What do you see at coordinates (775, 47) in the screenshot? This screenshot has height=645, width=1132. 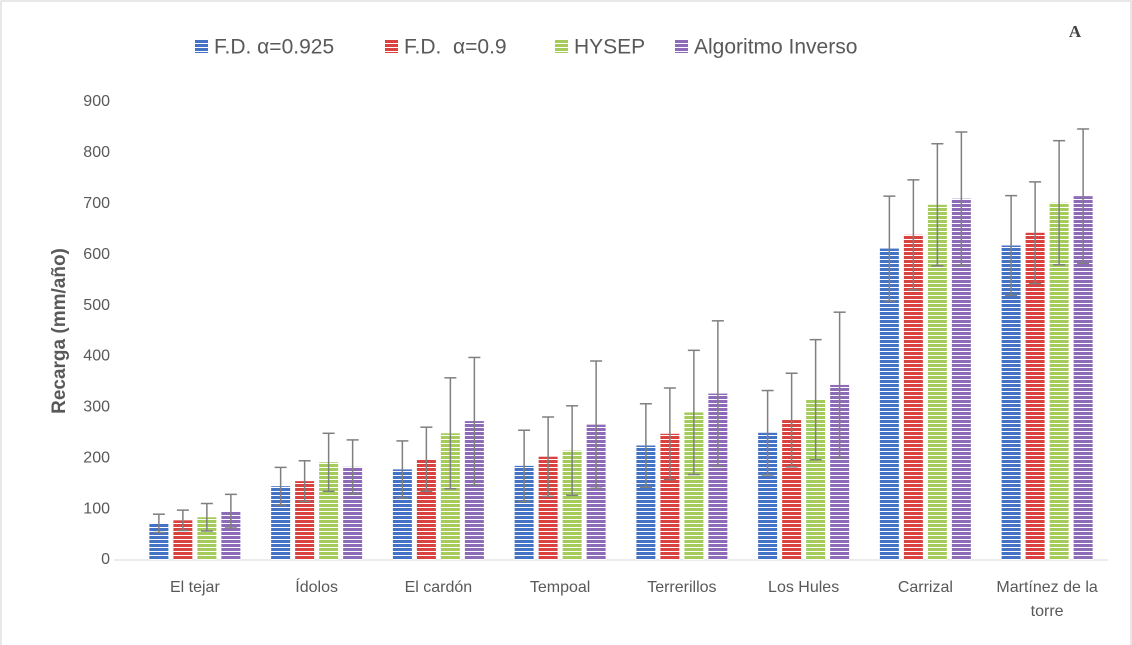 I see `legend-label: Algoritmo Inverso` at bounding box center [775, 47].